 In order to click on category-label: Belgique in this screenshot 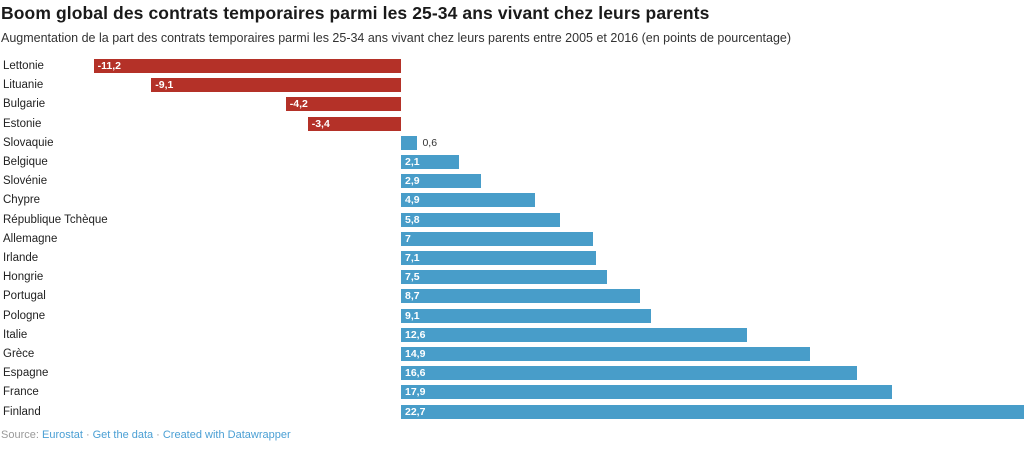, I will do `click(25, 162)`.